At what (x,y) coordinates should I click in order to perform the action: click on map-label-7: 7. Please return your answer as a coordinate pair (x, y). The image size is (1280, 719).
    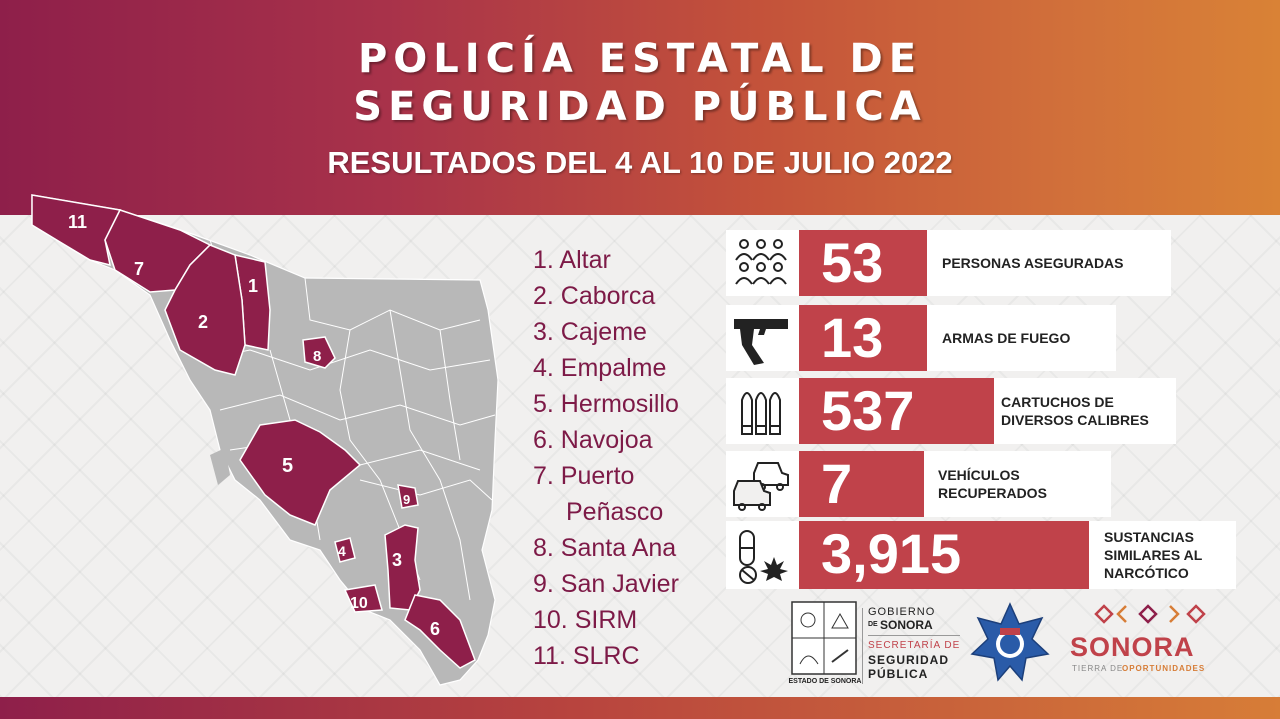
    Looking at the image, I should click on (139, 269).